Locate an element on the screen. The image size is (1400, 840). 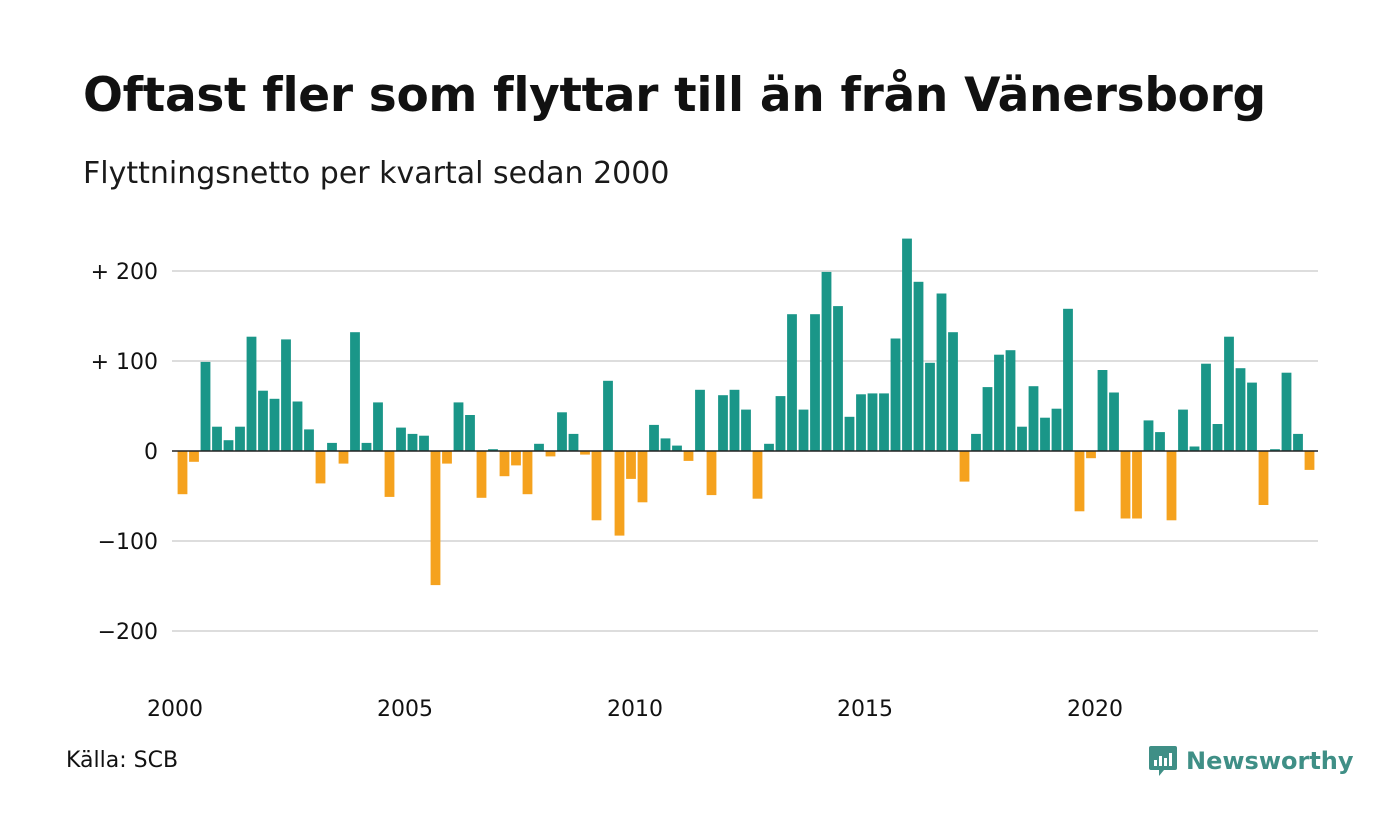
y-tick-label: + 200 is located at coordinates (124, 272).